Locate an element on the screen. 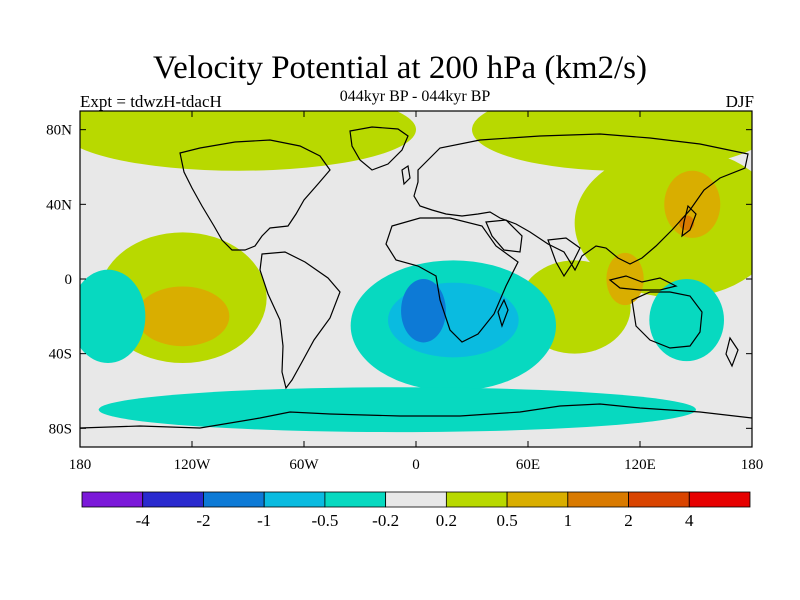 The height and width of the screenshot is (600, 800). coastline-arabia is located at coordinates (504, 236).